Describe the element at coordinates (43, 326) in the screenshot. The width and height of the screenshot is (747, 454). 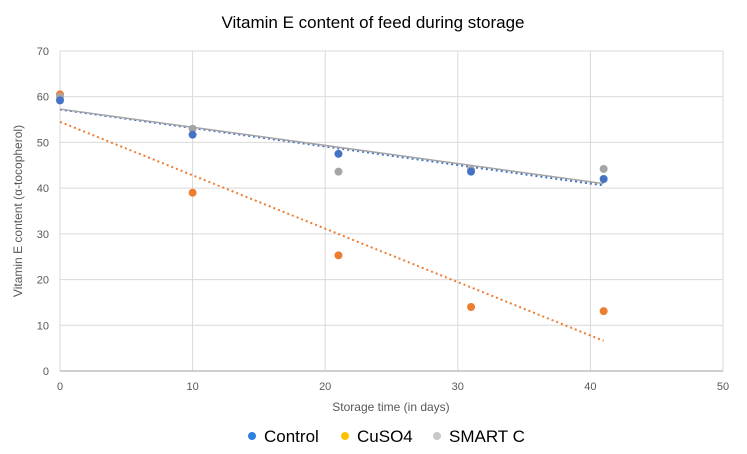
I see `y-tick-label: 10` at that location.